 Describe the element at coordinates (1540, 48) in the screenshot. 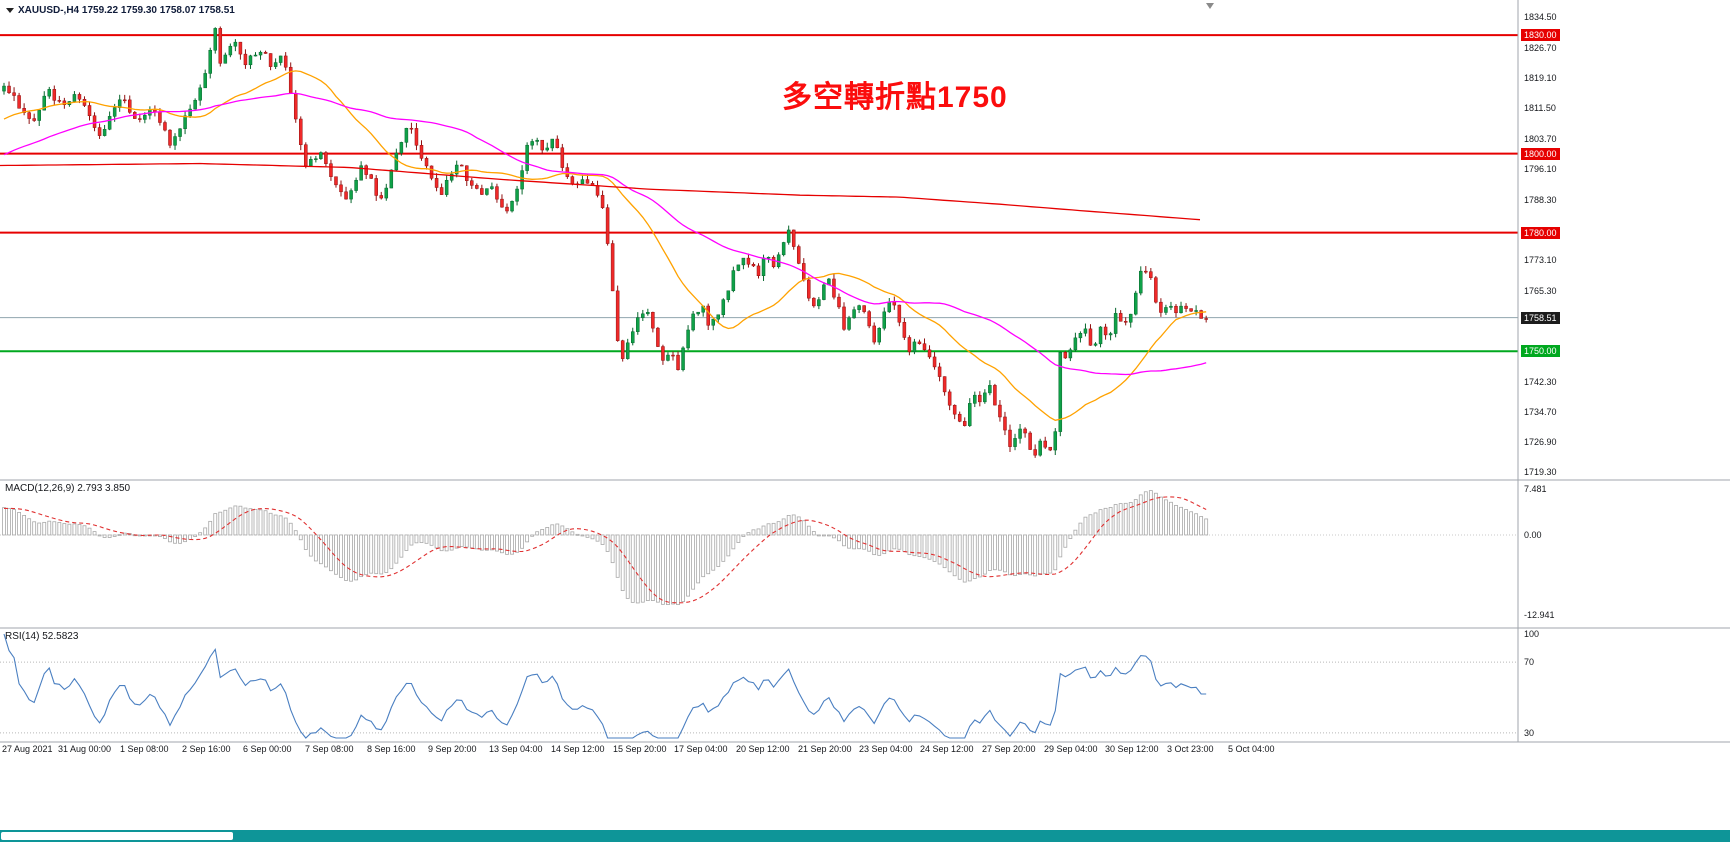

I see `price-axis-label: 1826.70` at that location.